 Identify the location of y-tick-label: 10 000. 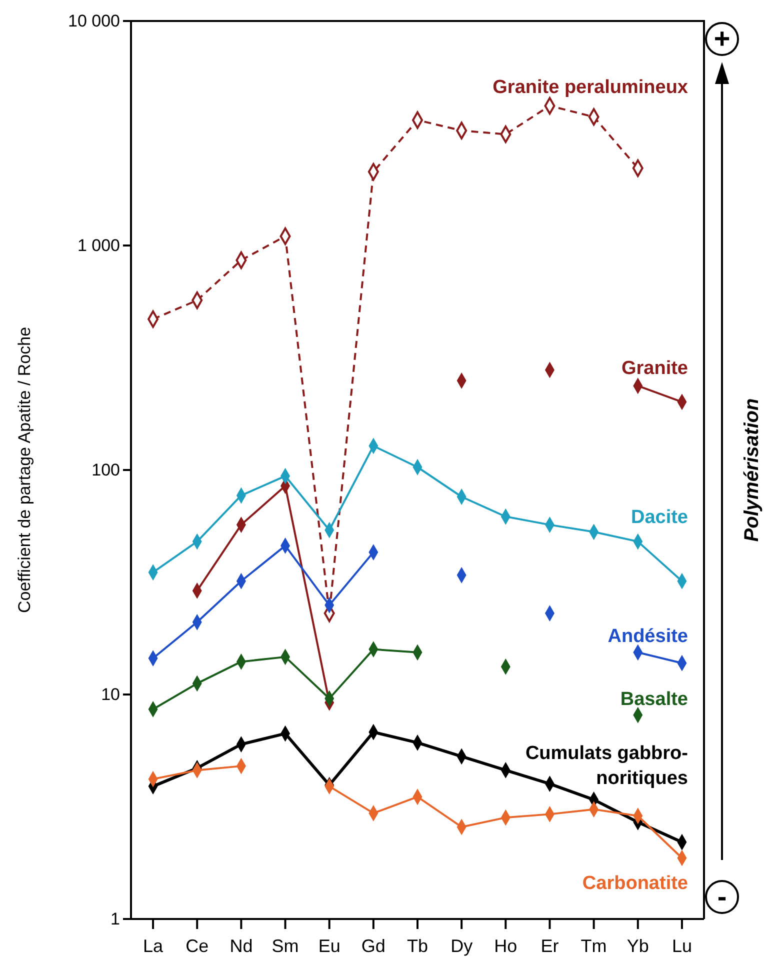
(94, 20).